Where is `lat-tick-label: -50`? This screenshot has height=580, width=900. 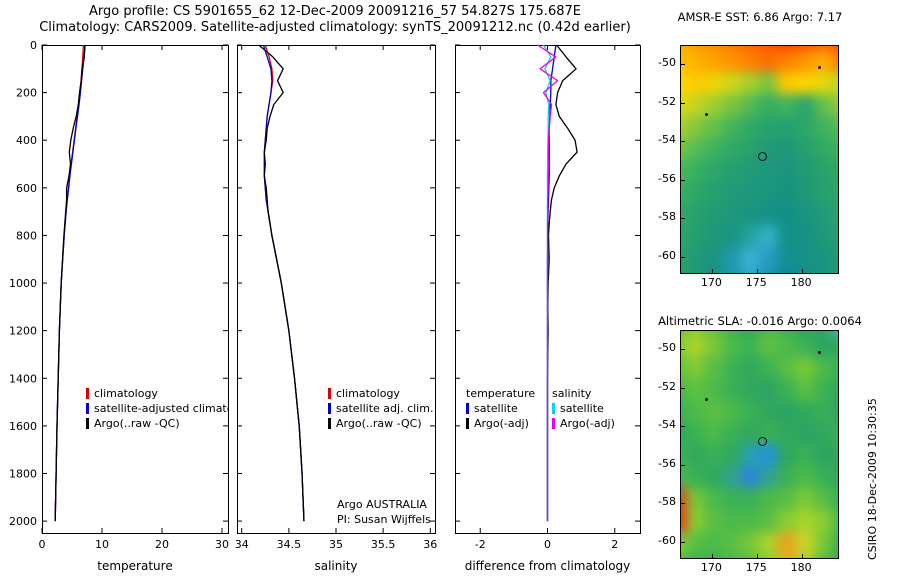 lat-tick-label: -50 is located at coordinates (667, 63).